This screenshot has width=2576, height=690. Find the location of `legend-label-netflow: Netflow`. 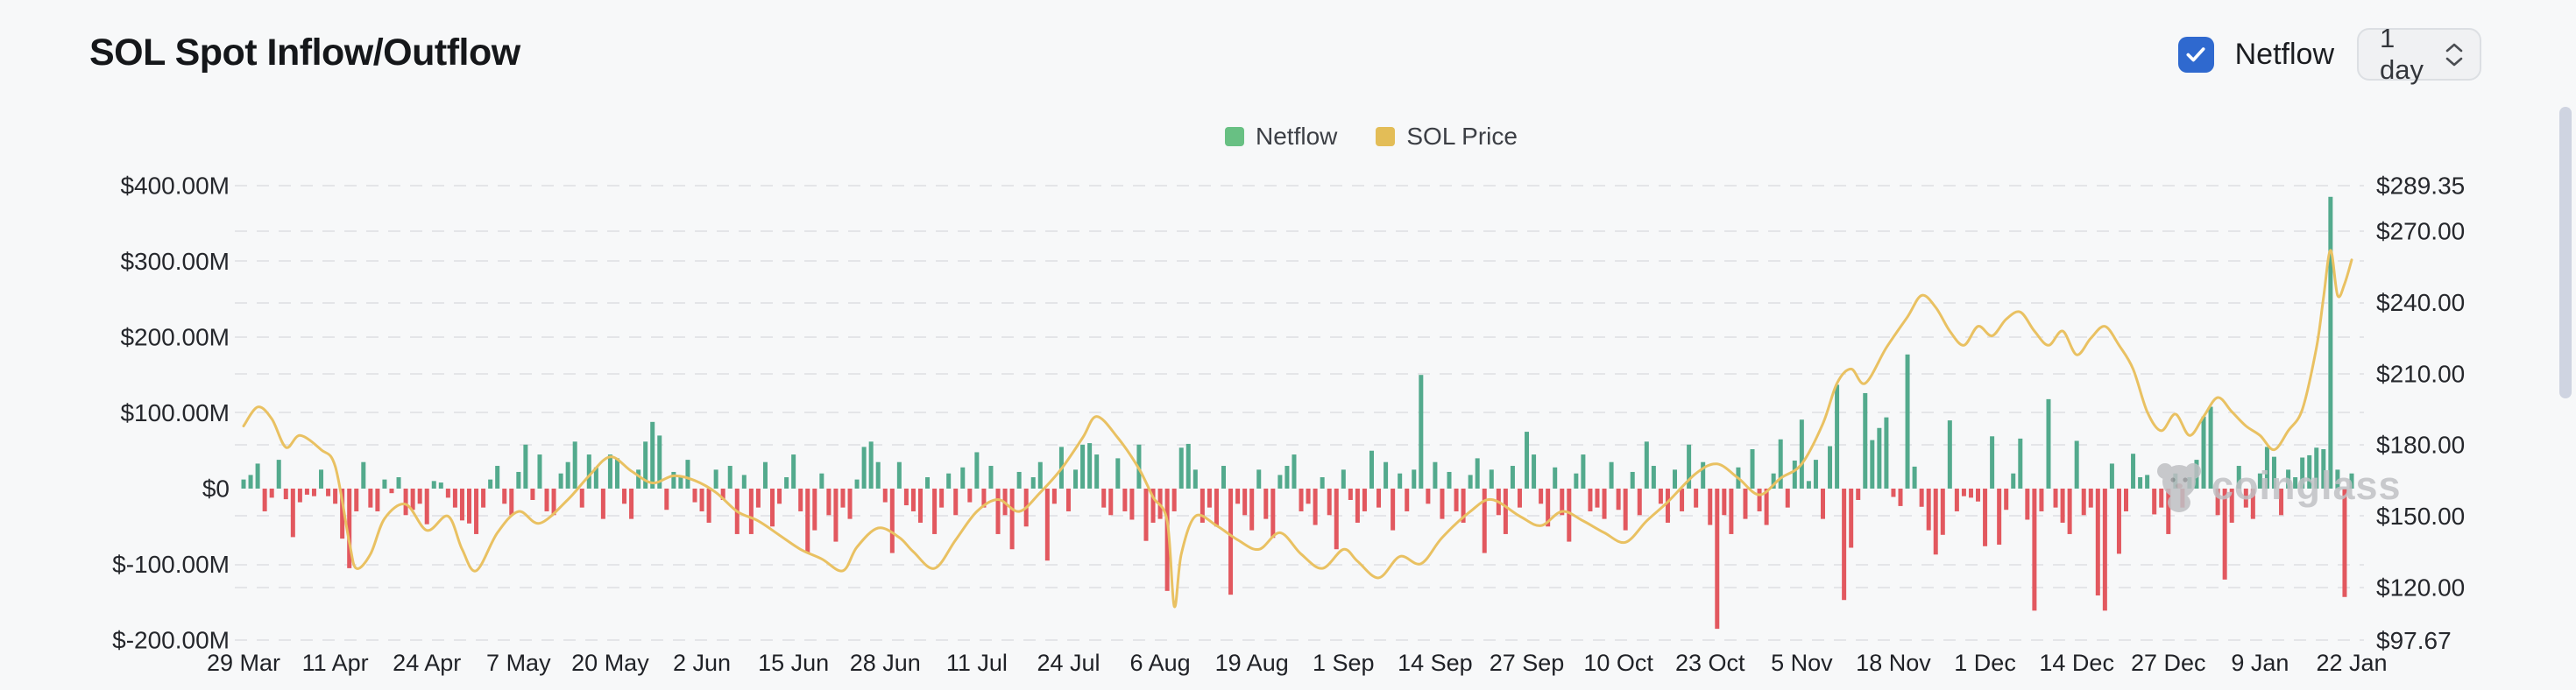

legend-label-netflow: Netflow is located at coordinates (1297, 136).